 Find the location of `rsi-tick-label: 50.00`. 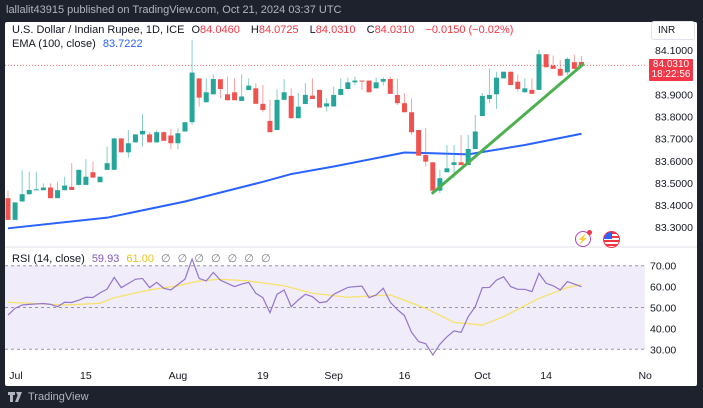

rsi-tick-label: 50.00 is located at coordinates (663, 309).